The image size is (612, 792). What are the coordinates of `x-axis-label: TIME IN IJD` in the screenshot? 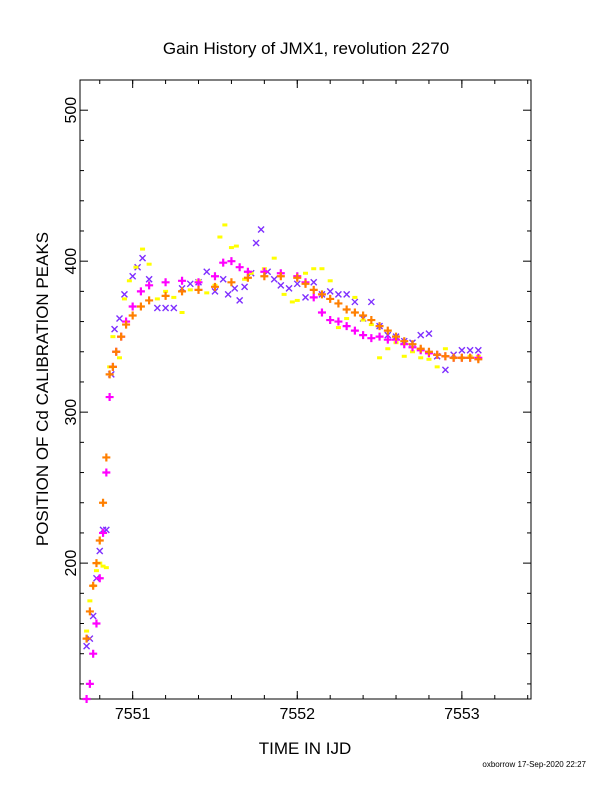 It's located at (305, 748).